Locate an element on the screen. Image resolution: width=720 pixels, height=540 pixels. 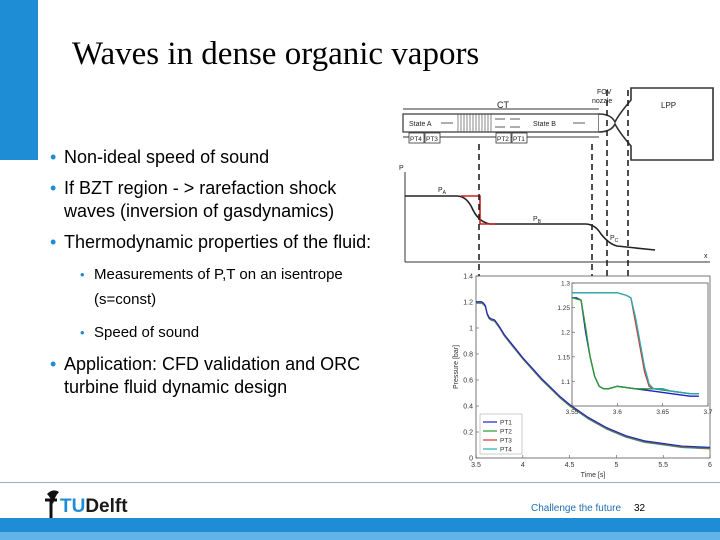
inset-y-tick-label: 1.2 is located at coordinates (565, 333).